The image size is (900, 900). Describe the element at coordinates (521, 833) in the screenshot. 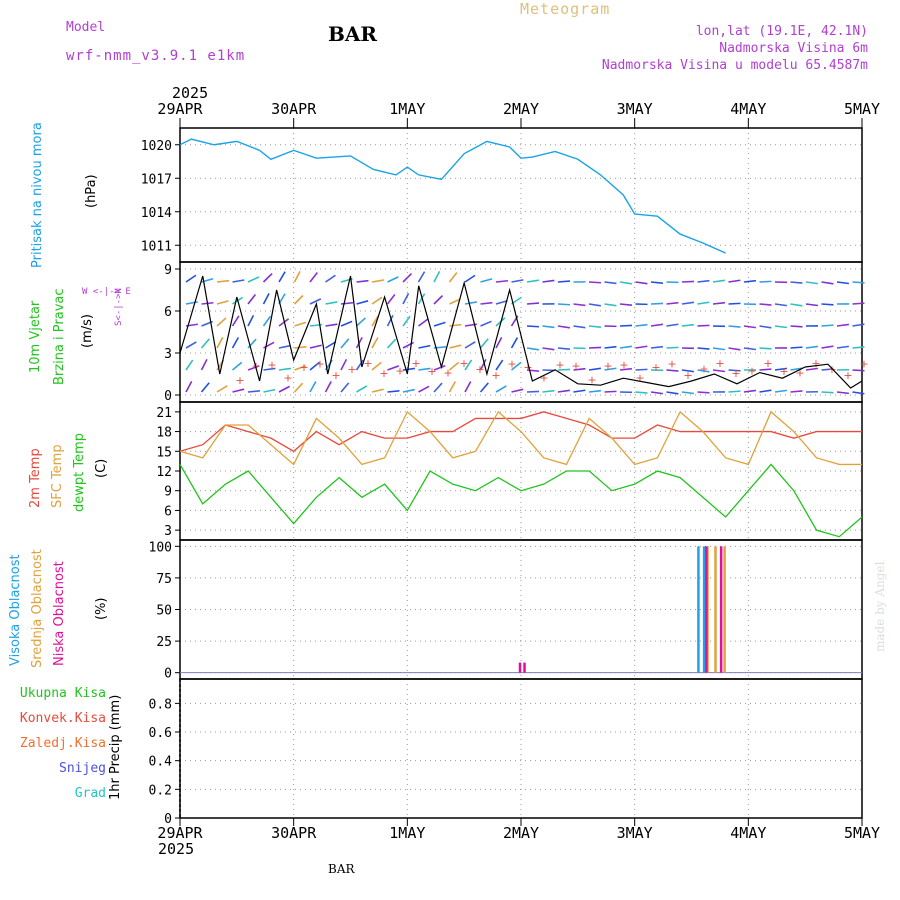

I see `bottom-date-label: 2MAY` at that location.